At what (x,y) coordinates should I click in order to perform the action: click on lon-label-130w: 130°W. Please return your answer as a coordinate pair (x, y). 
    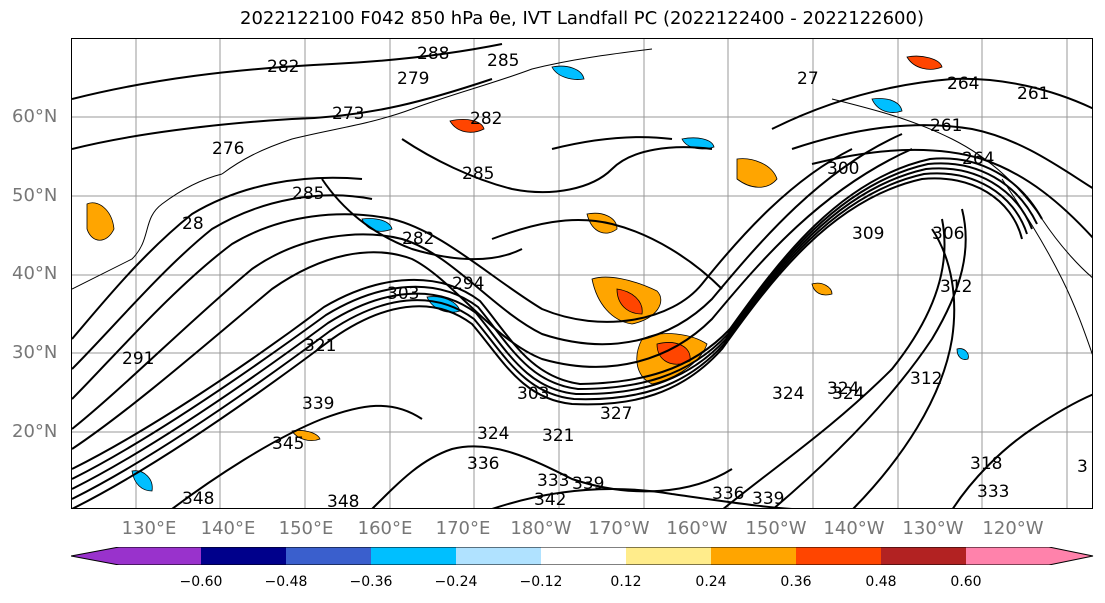
    Looking at the image, I should click on (933, 528).